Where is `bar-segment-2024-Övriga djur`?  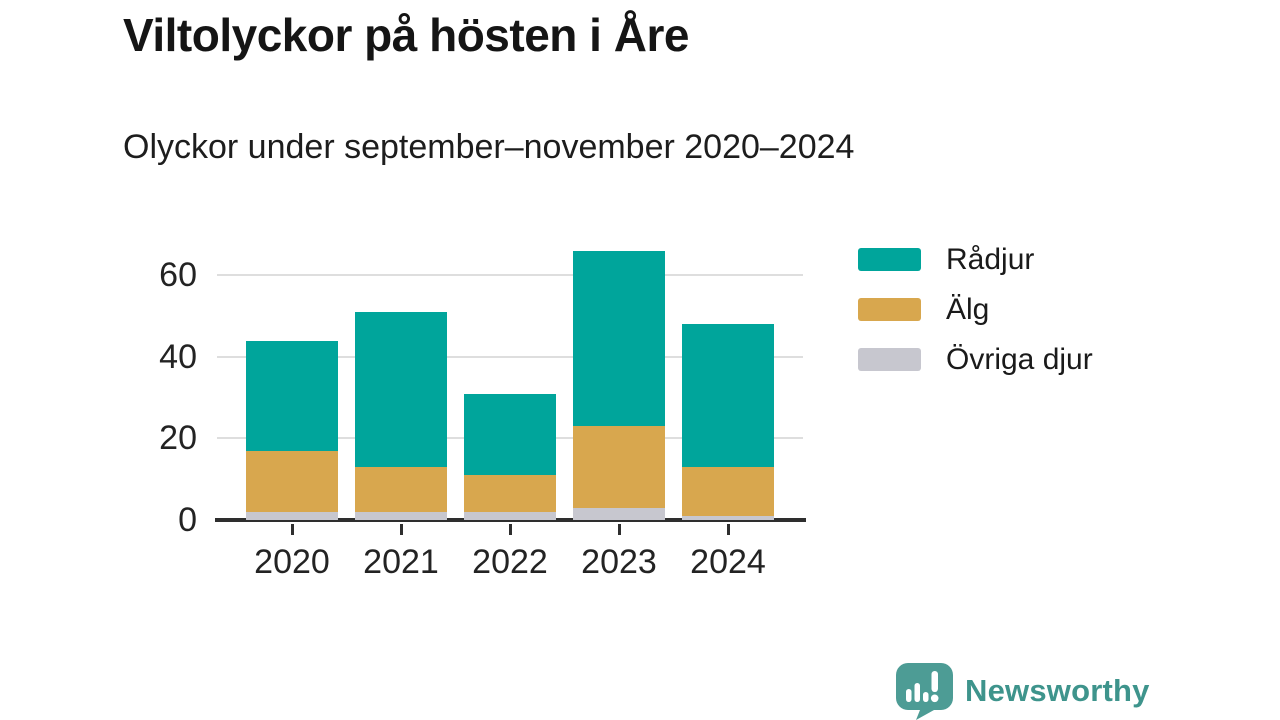
bar-segment-2024-Övriga djur is located at coordinates (728, 517).